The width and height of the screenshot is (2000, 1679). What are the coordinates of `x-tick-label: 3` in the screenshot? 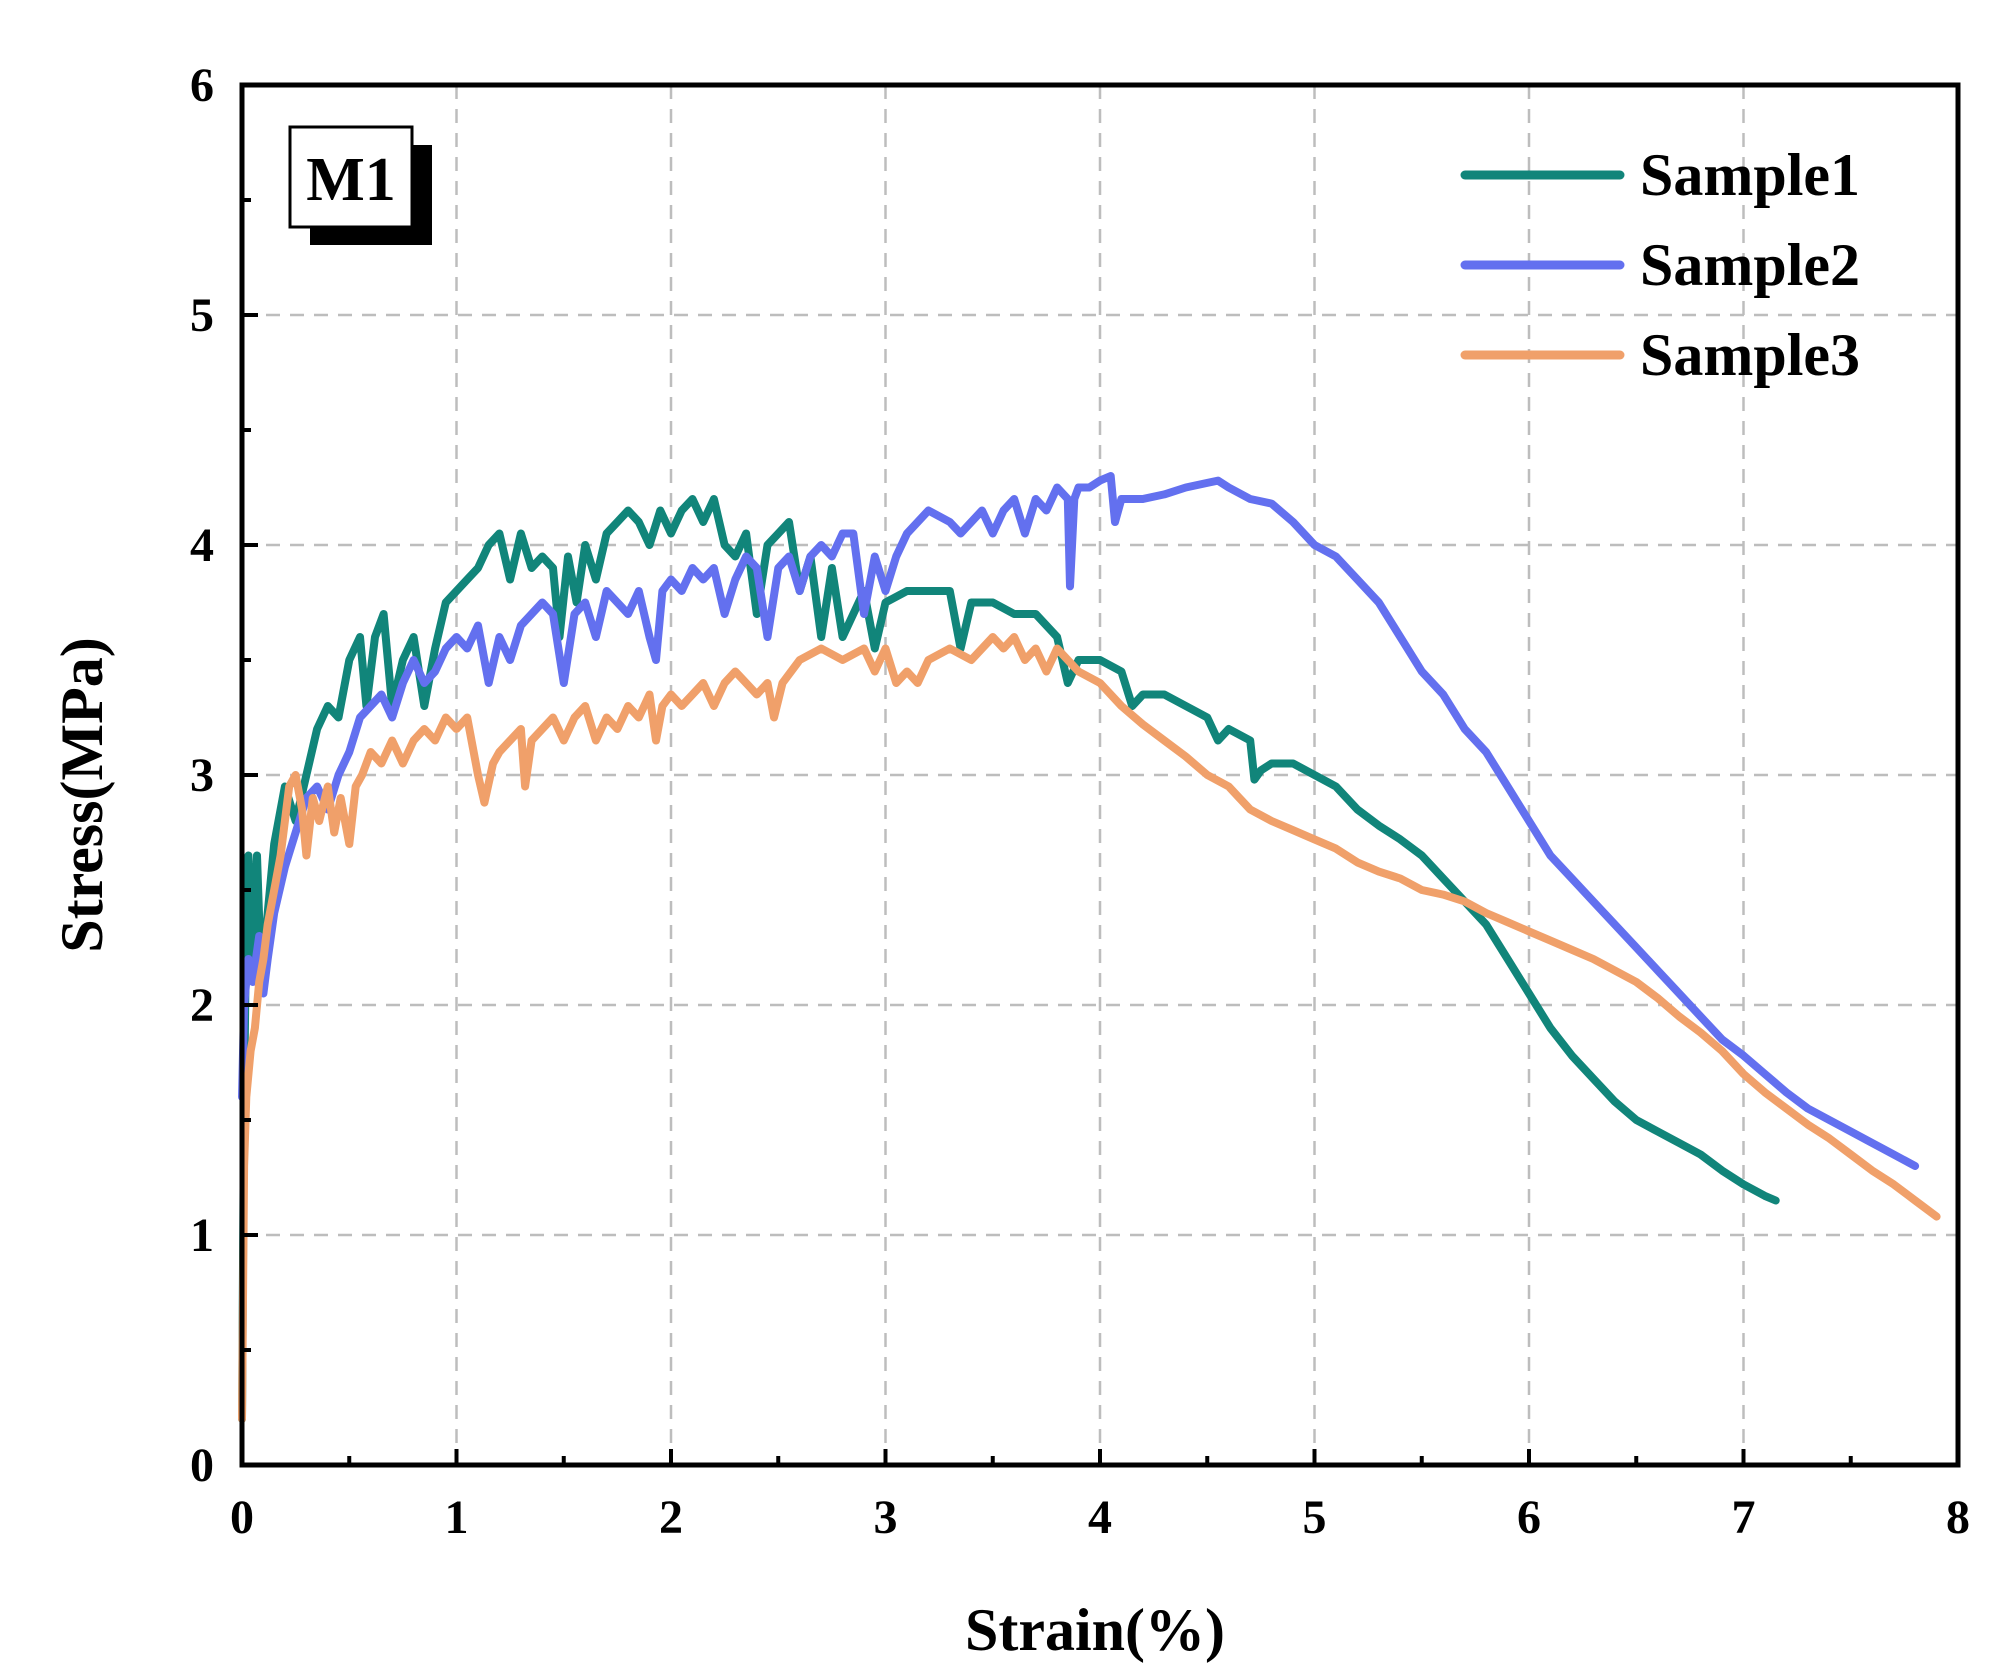 It's located at (886, 1517).